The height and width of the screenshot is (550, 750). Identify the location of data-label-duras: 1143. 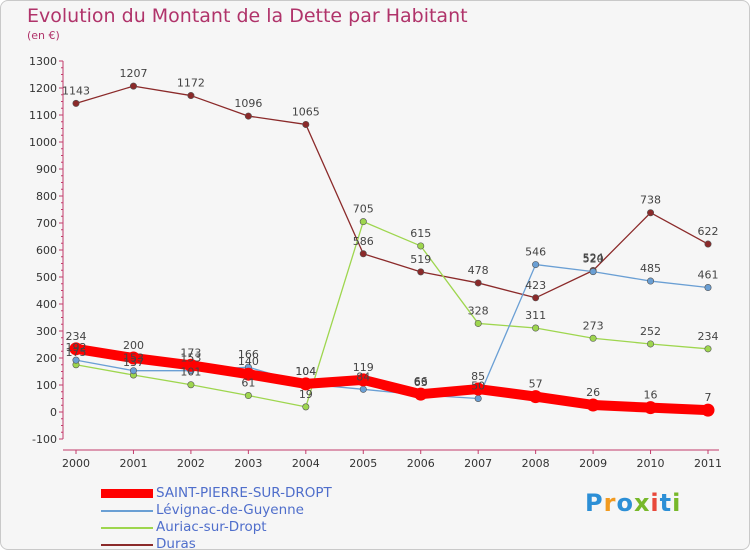
(76, 90).